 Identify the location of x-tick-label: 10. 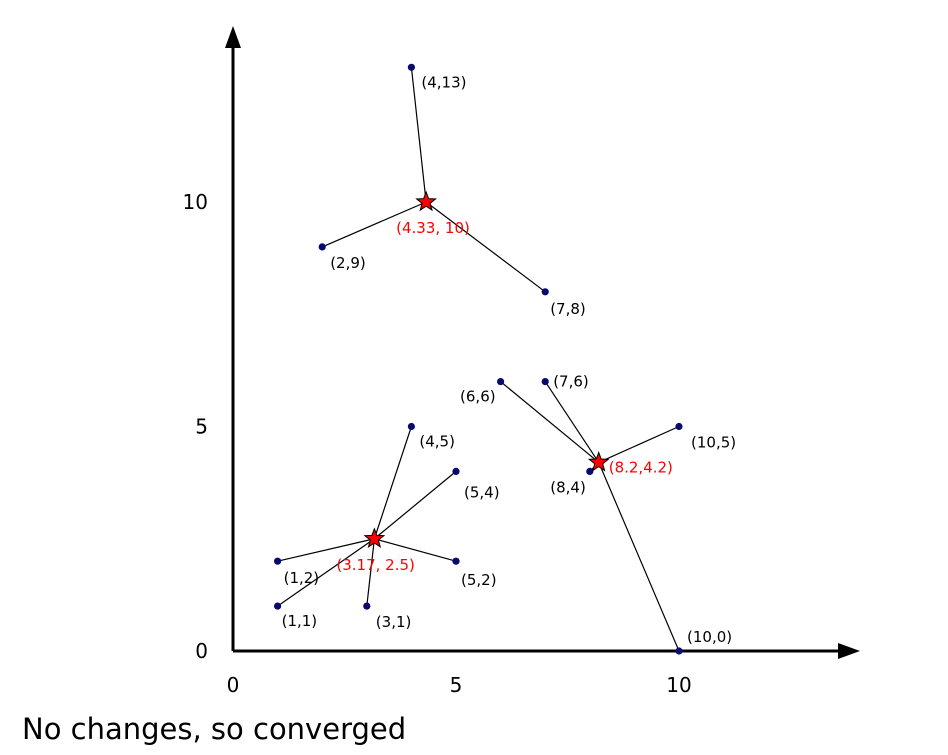
(678, 685).